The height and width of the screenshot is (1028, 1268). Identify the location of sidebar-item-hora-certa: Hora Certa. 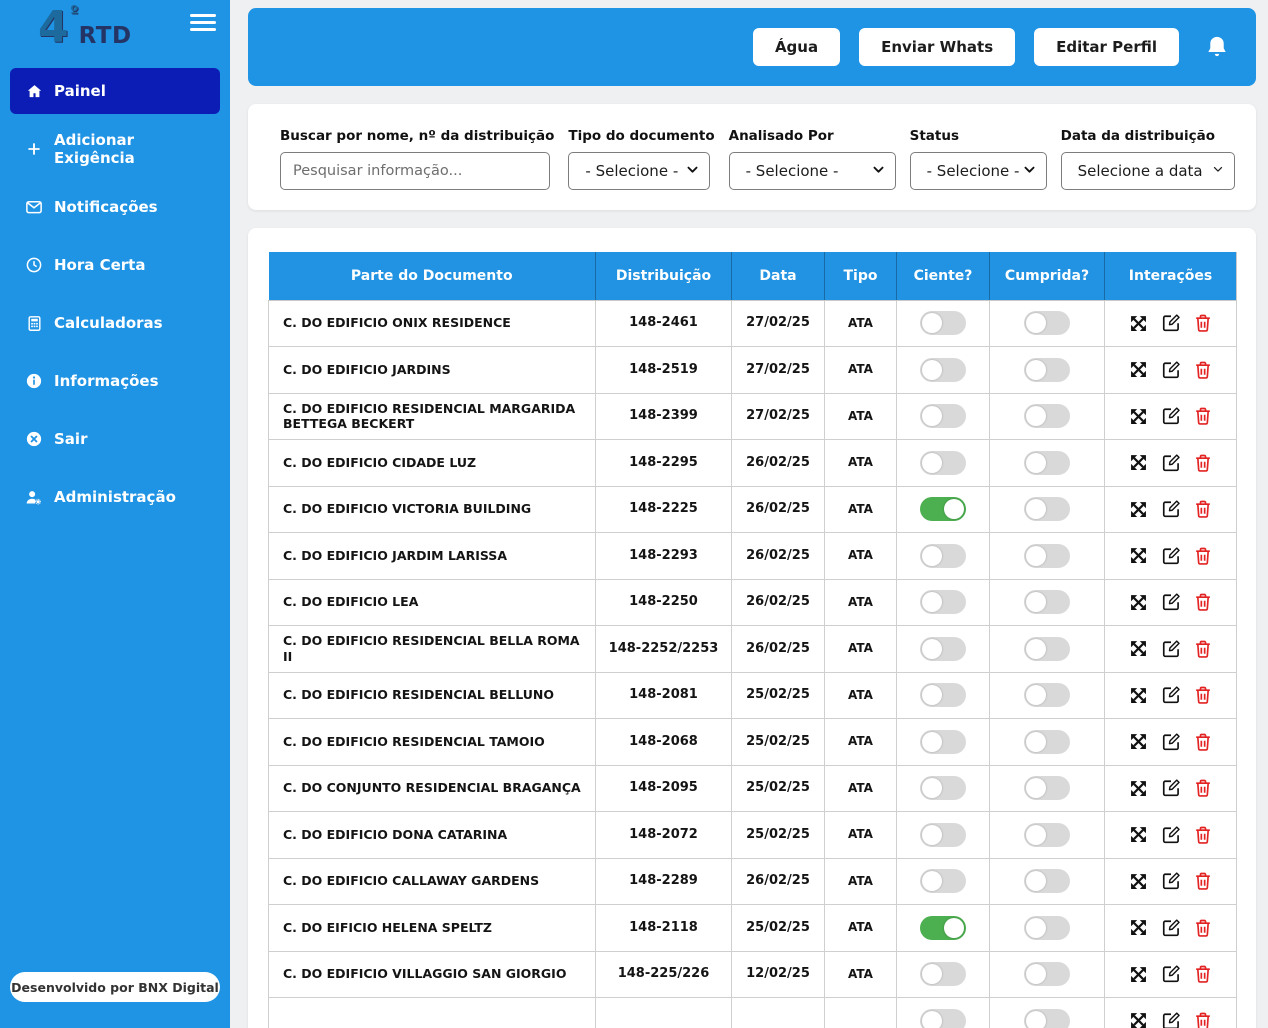
(115, 265).